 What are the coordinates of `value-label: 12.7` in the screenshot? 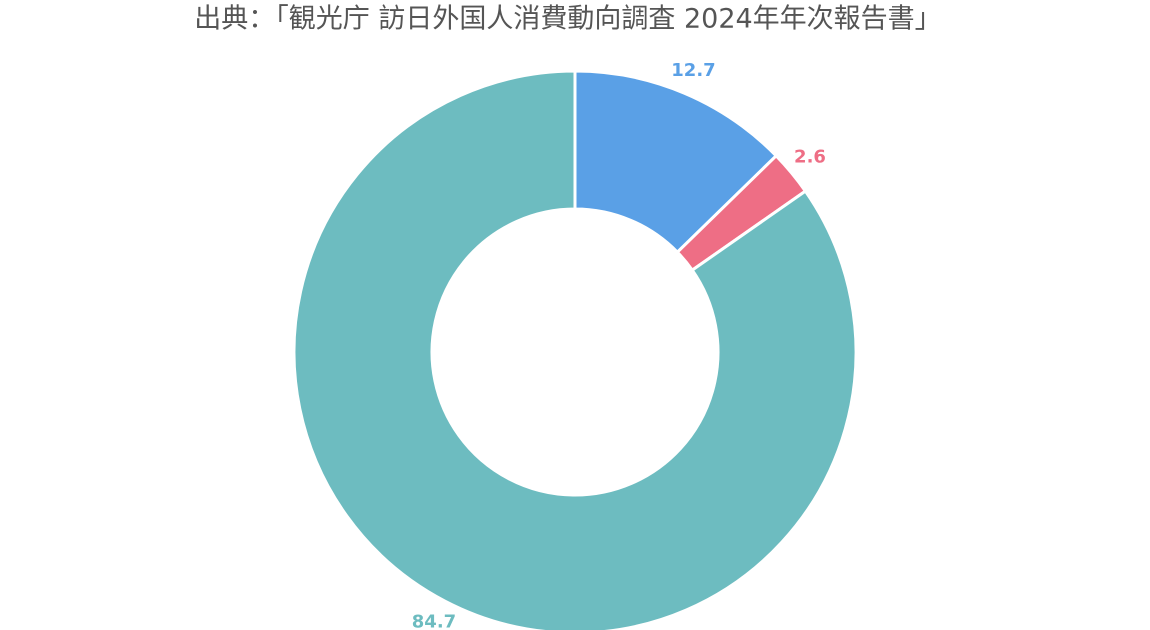 It's located at (693, 70).